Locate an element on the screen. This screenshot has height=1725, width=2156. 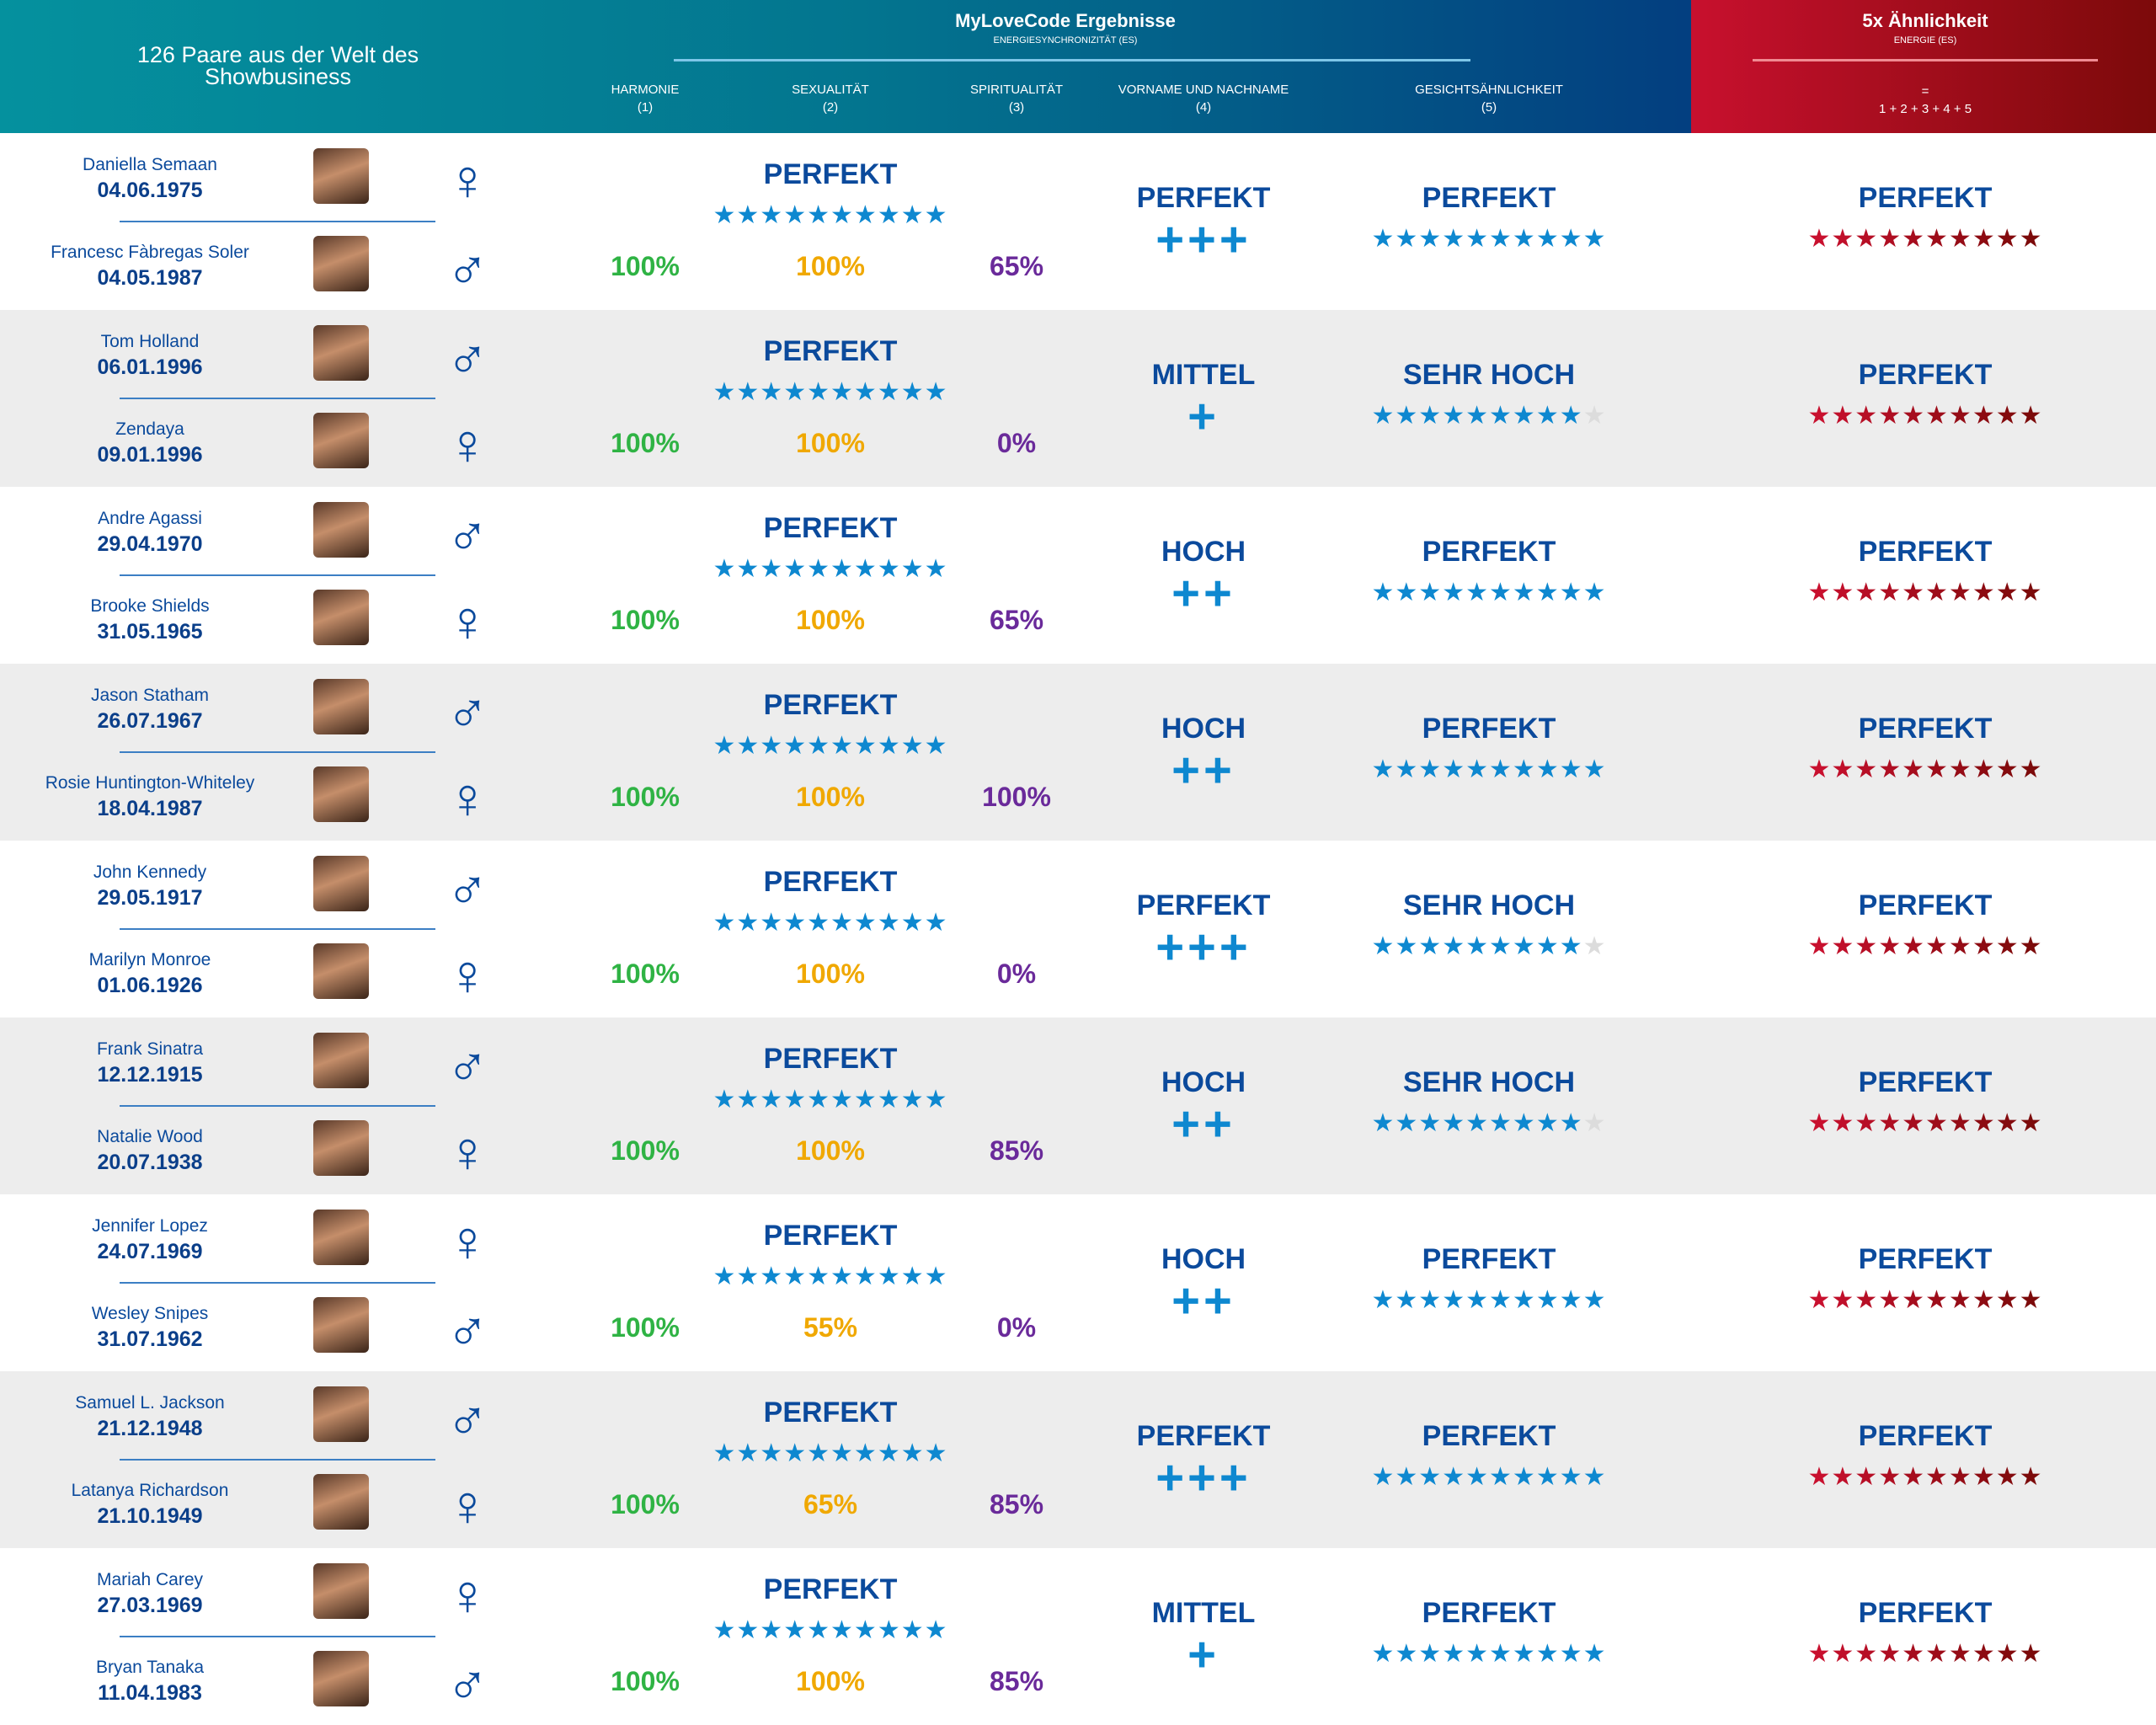
header-divider is located at coordinates (1072, 60).